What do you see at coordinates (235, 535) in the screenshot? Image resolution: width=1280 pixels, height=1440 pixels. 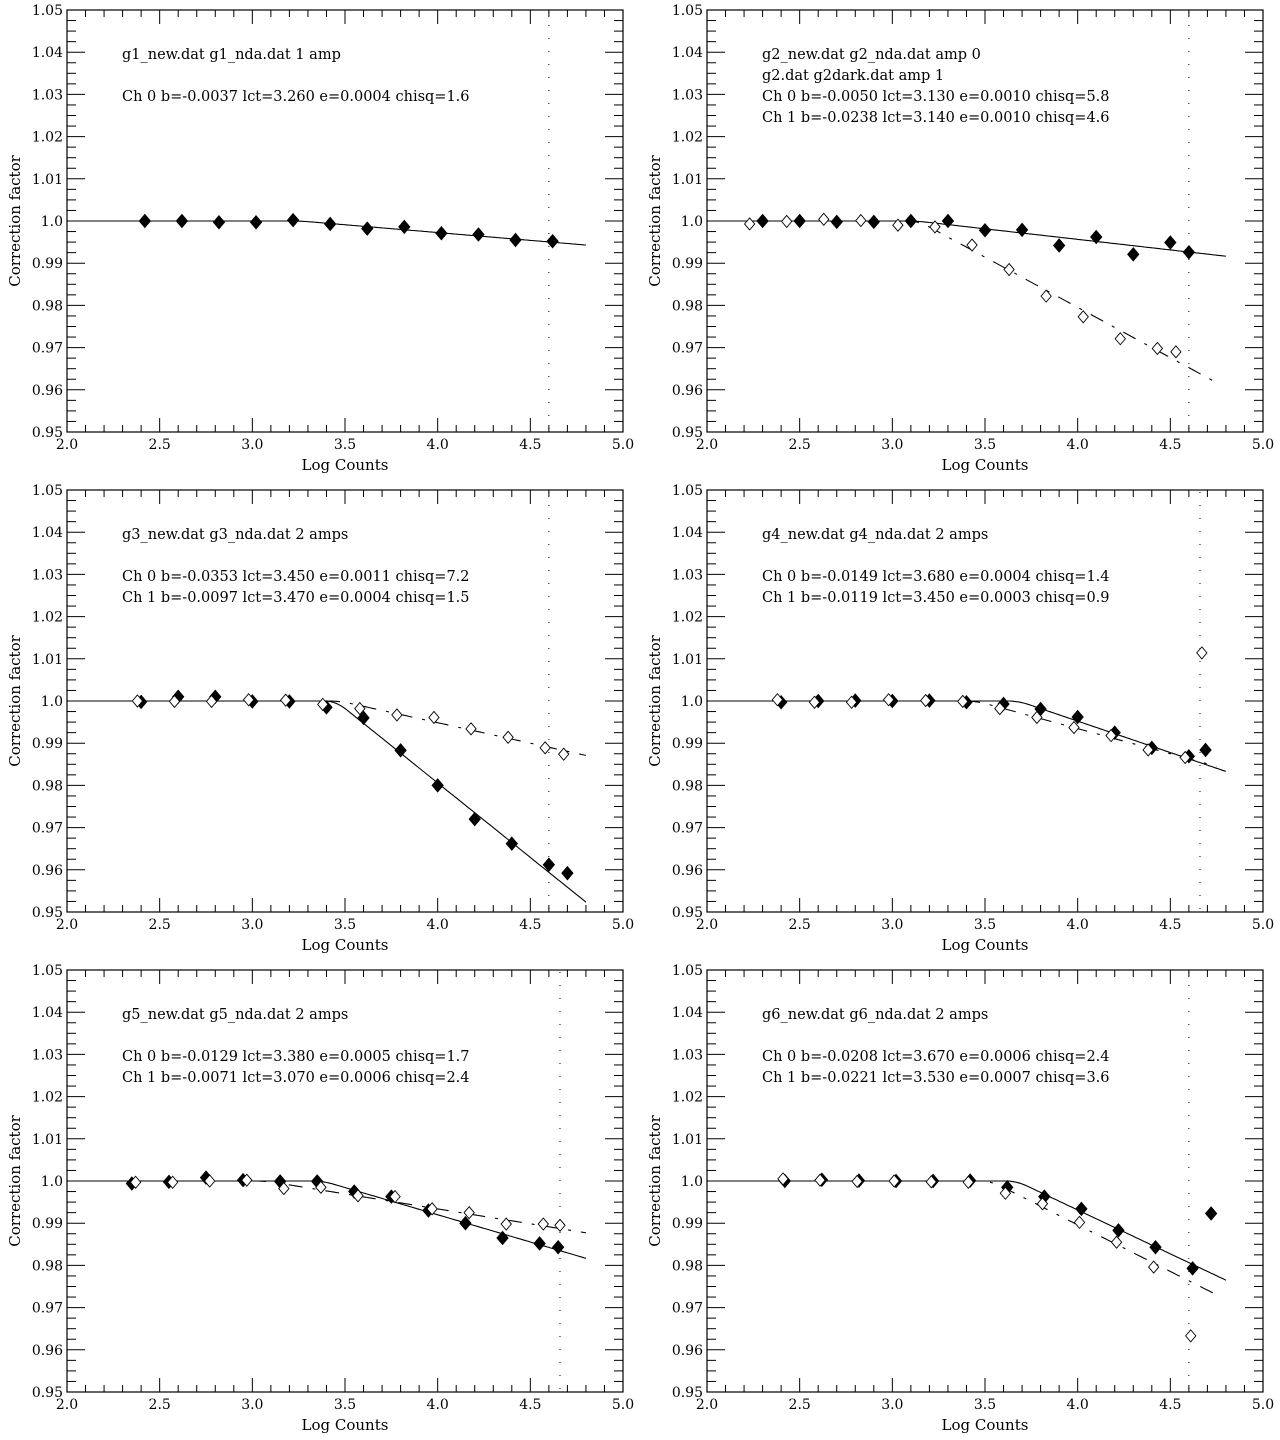 I see `annotation-line-0: g3_new.dat g3_nda.dat 2 amps` at bounding box center [235, 535].